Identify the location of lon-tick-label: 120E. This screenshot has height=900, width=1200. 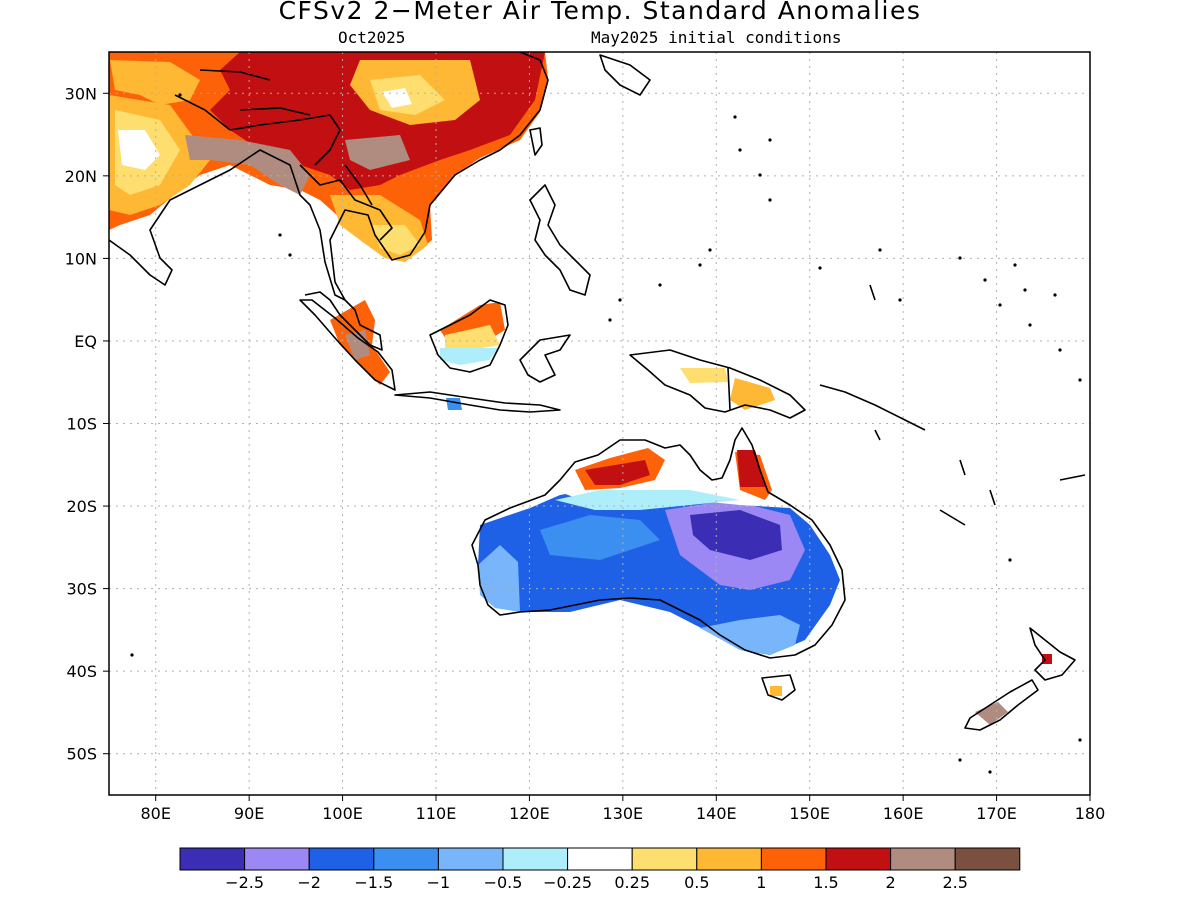
(529, 813).